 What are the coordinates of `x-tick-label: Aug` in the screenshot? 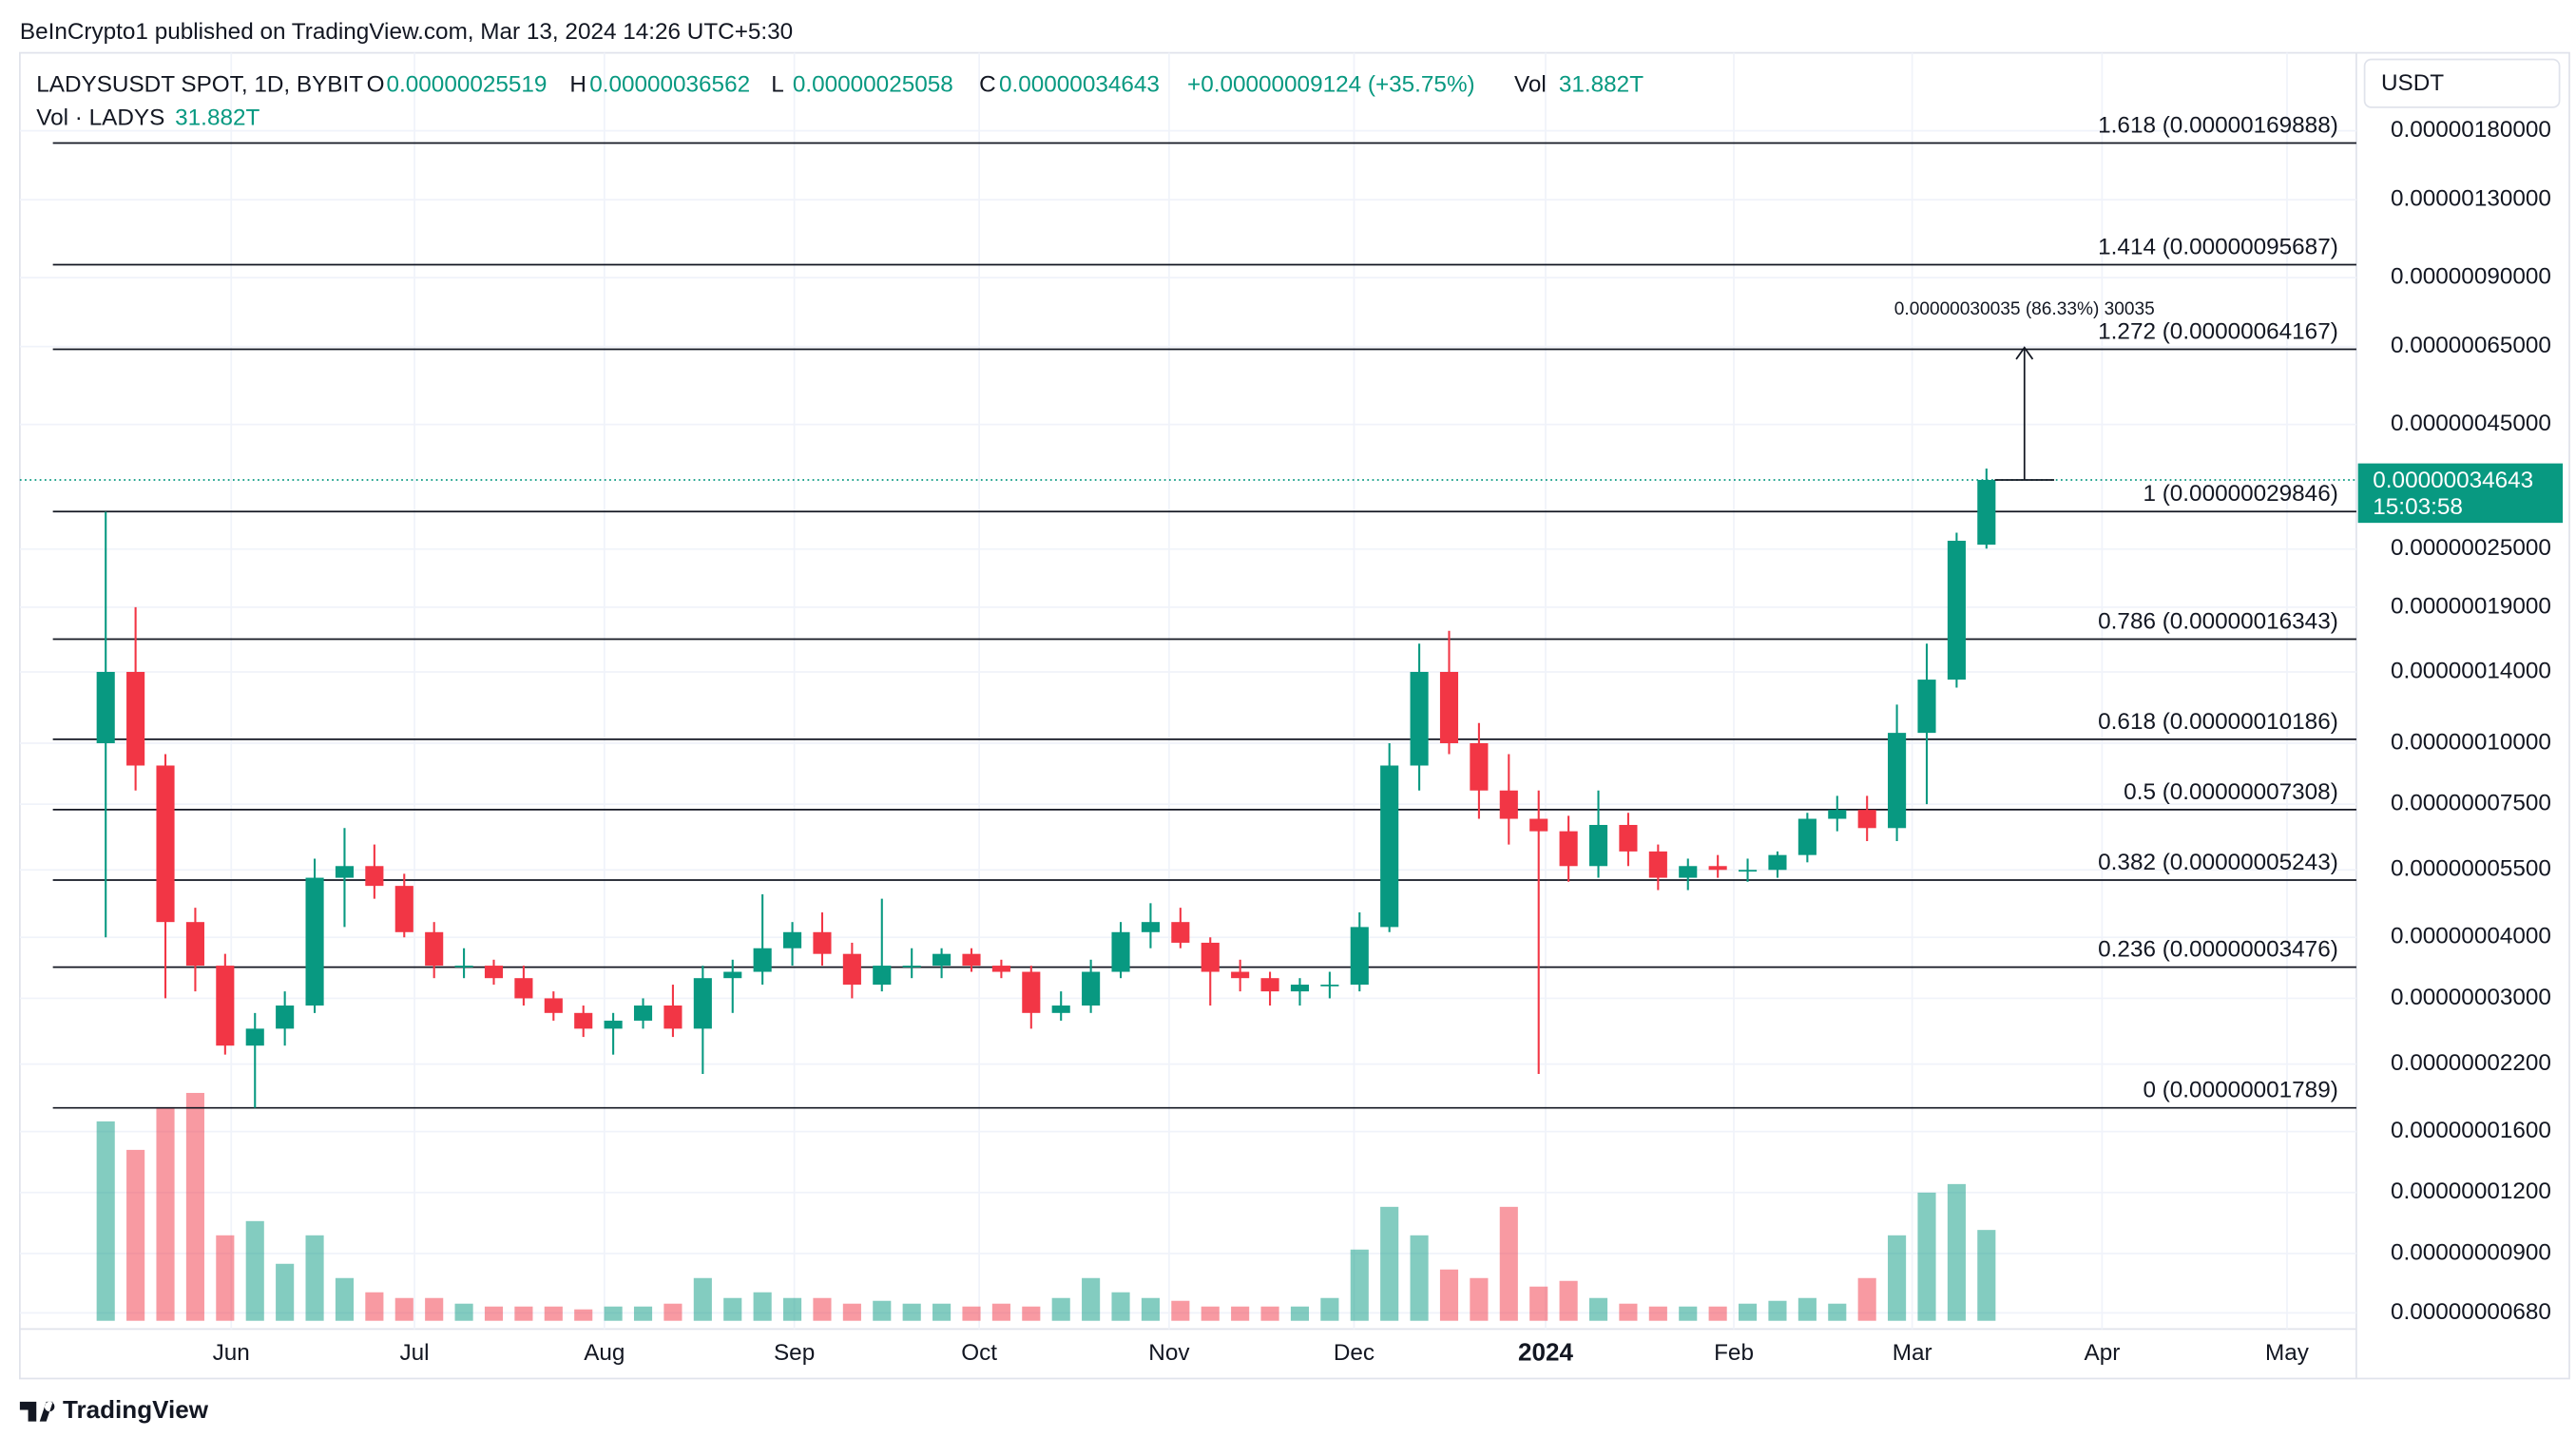 It's located at (604, 1353).